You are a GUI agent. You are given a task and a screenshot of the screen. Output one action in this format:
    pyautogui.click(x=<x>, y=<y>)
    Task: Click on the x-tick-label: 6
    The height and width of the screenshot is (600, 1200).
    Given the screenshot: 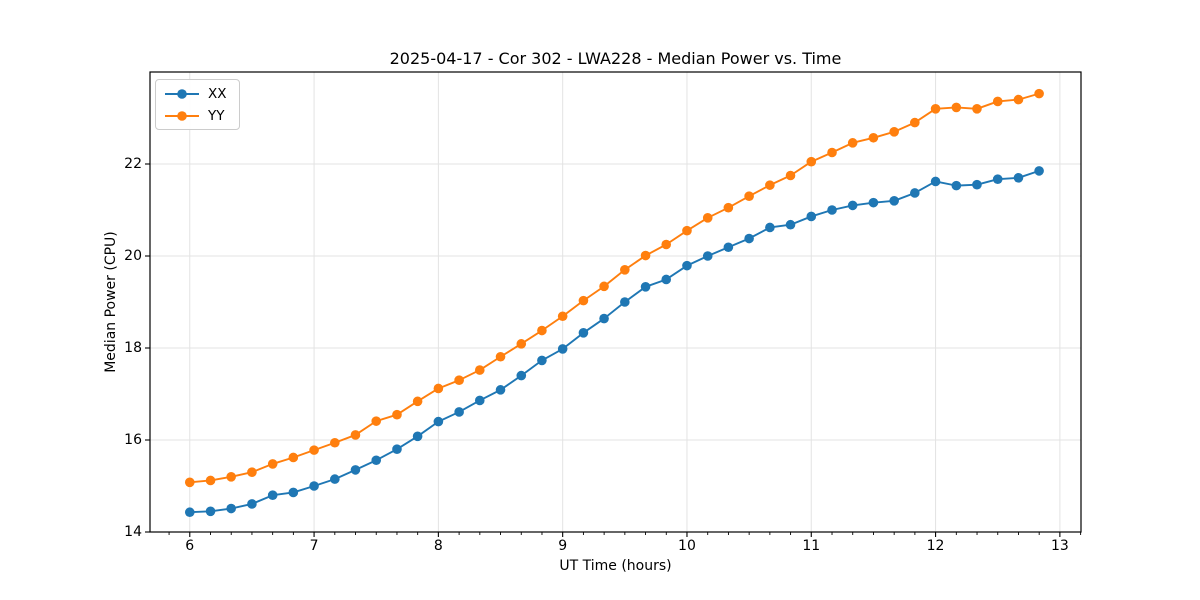 What is the action you would take?
    pyautogui.click(x=190, y=546)
    